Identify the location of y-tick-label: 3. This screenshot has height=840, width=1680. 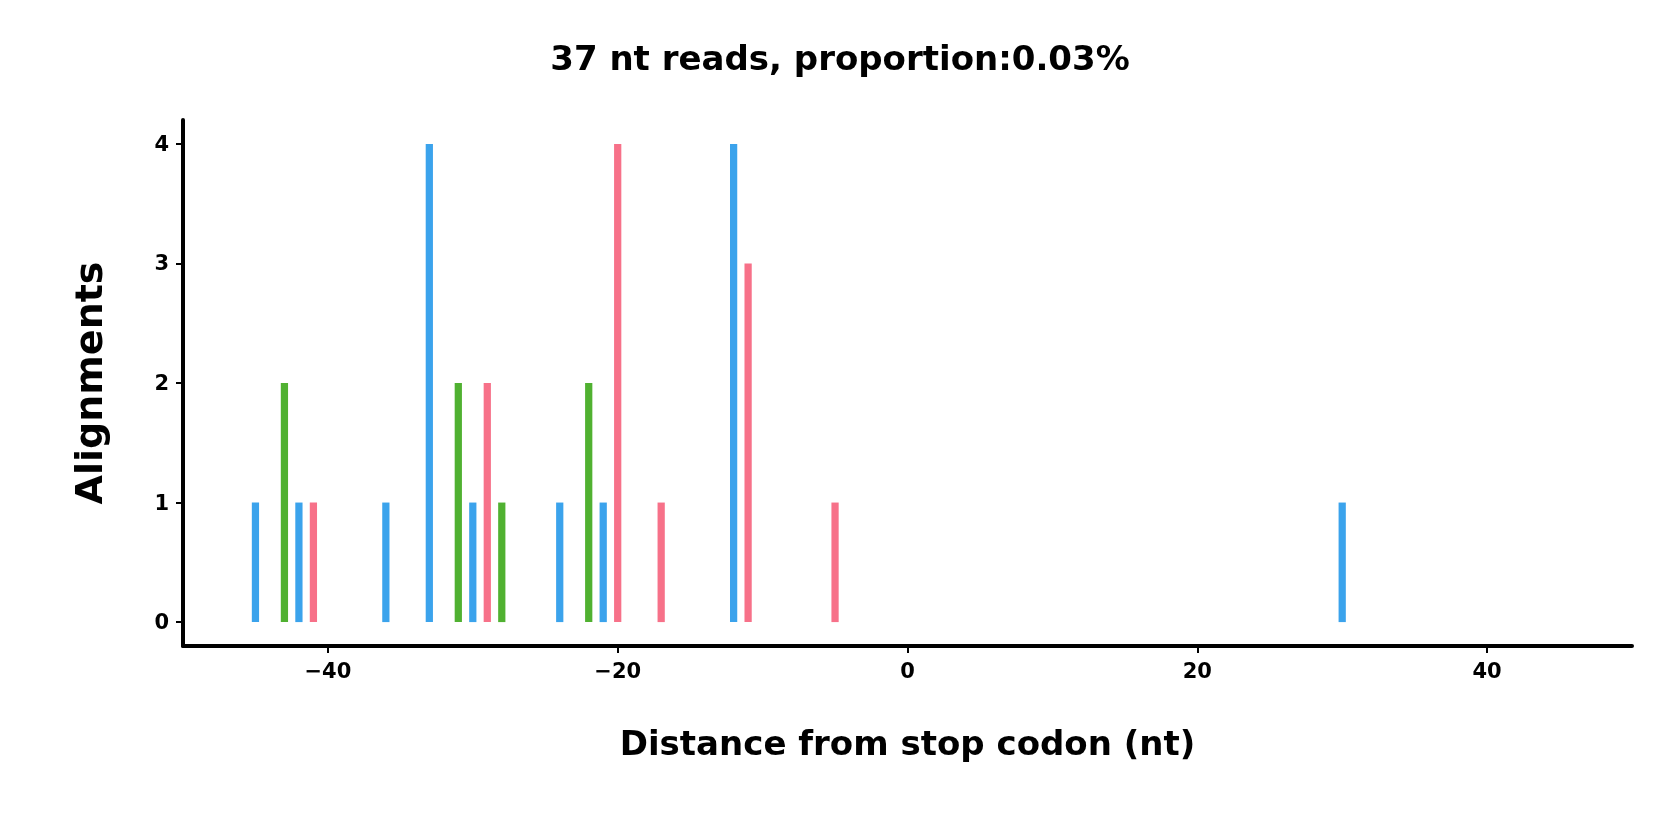
(161, 263).